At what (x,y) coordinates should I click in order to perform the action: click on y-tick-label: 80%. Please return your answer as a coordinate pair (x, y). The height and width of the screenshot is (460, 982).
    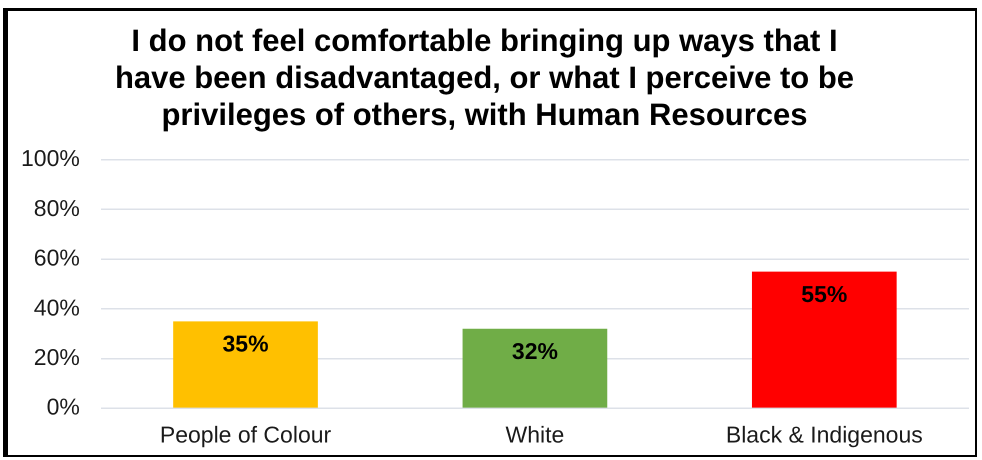
    Looking at the image, I should click on (57, 207).